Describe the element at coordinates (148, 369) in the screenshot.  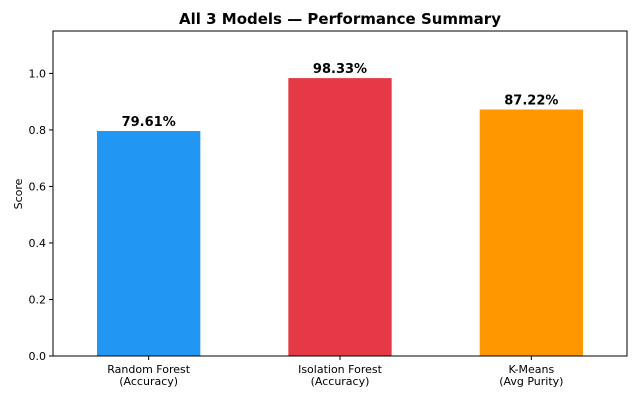
I see `x-tick-label-line: Random Forest` at that location.